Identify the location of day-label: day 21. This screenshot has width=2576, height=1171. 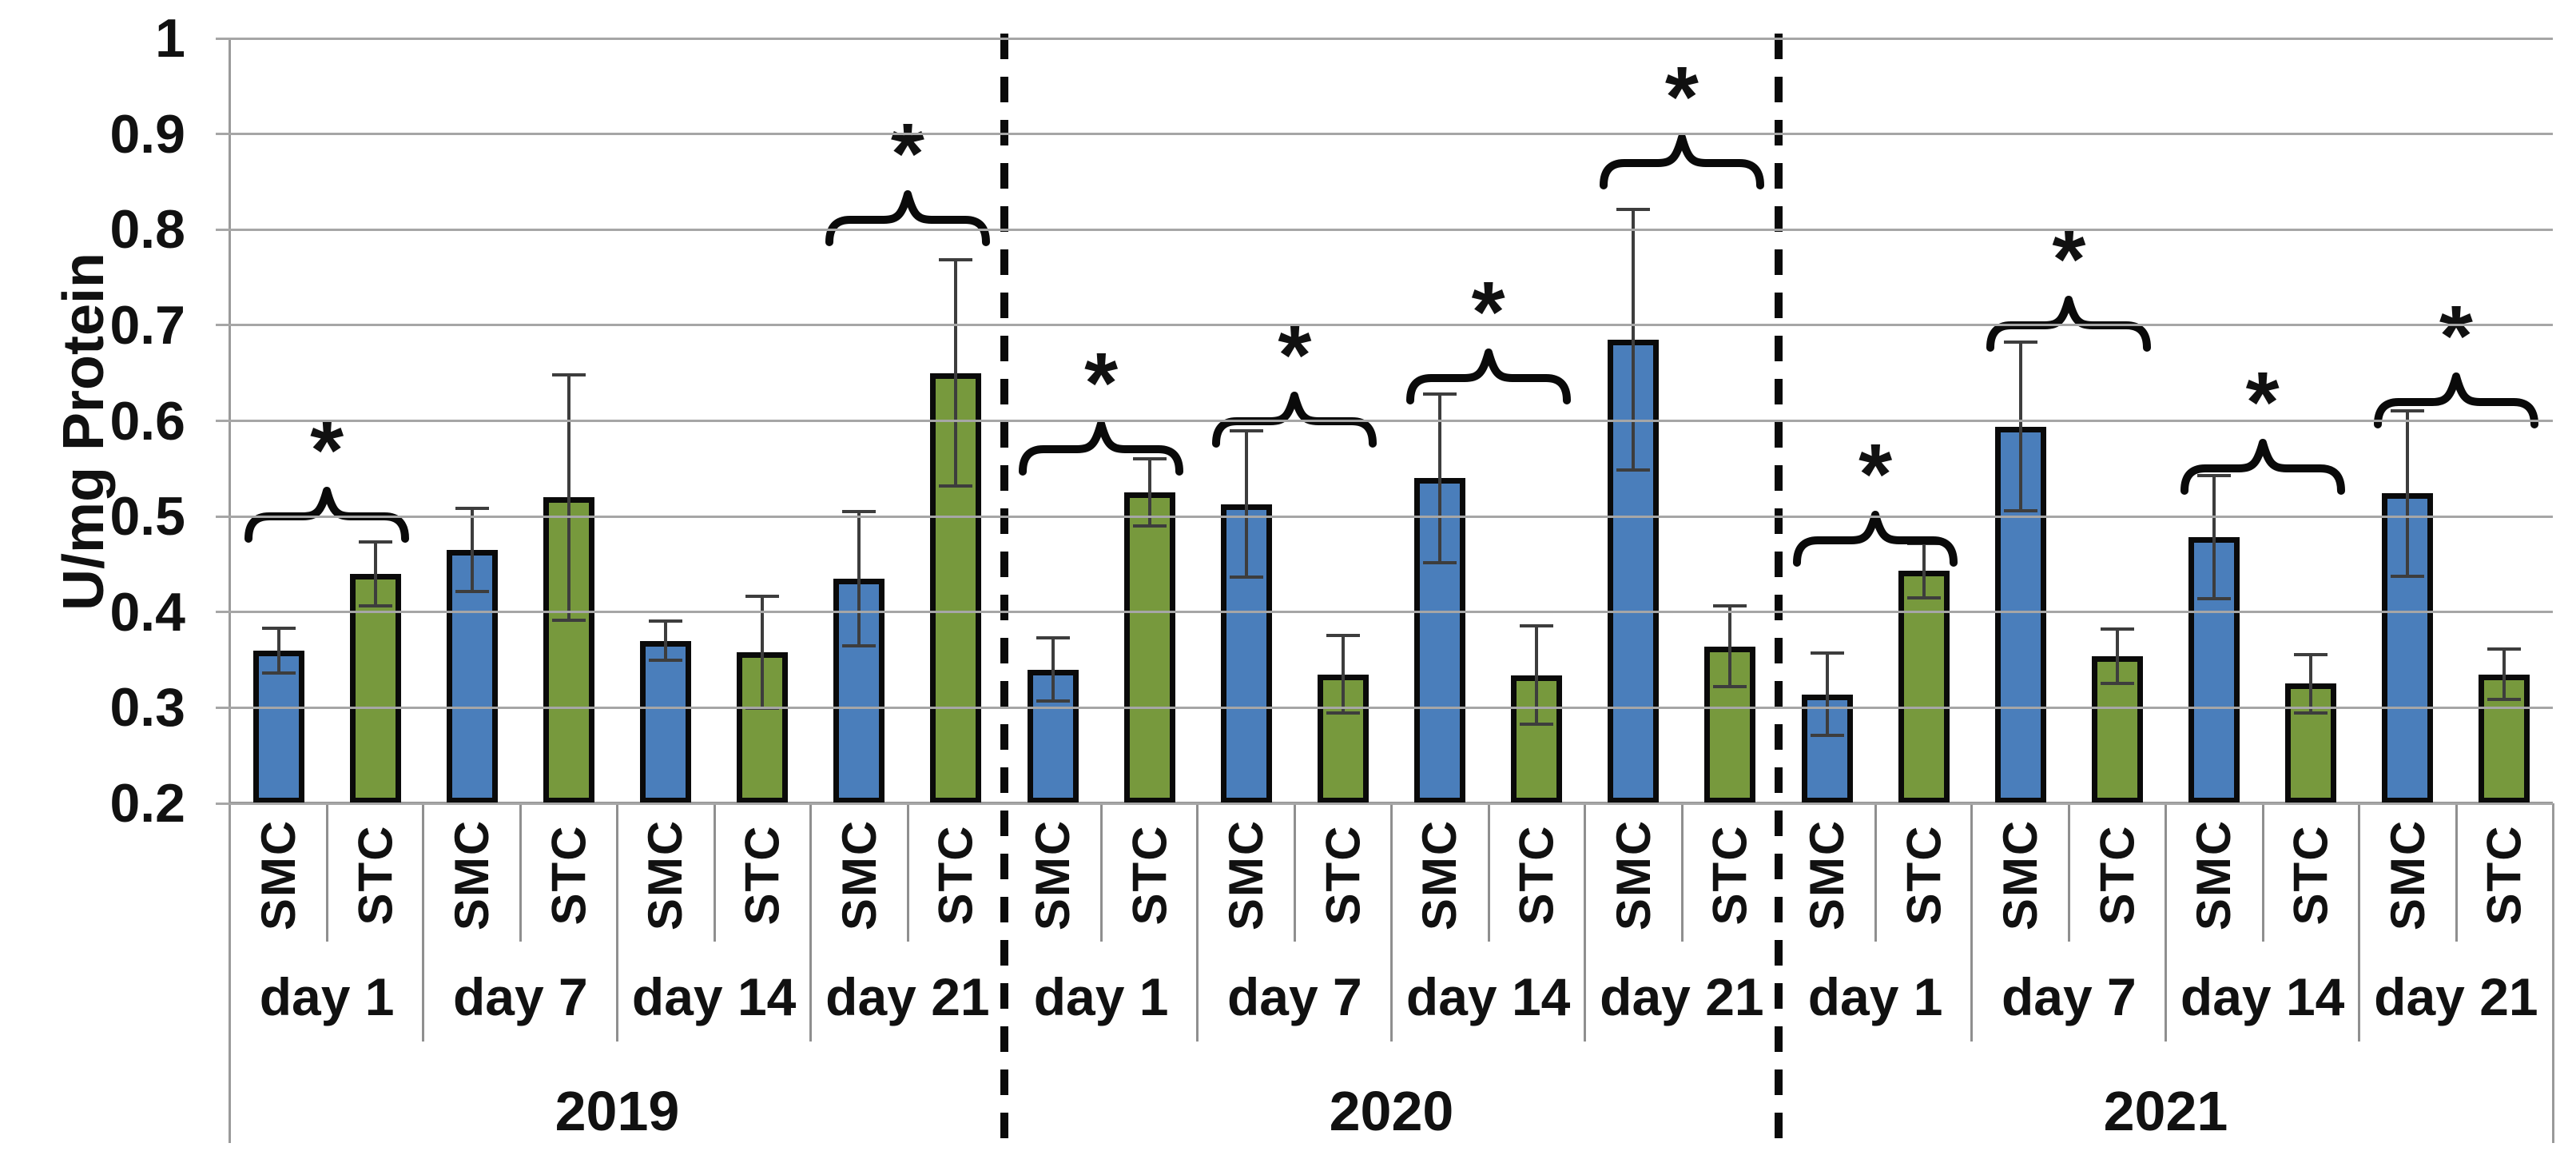
(907, 996).